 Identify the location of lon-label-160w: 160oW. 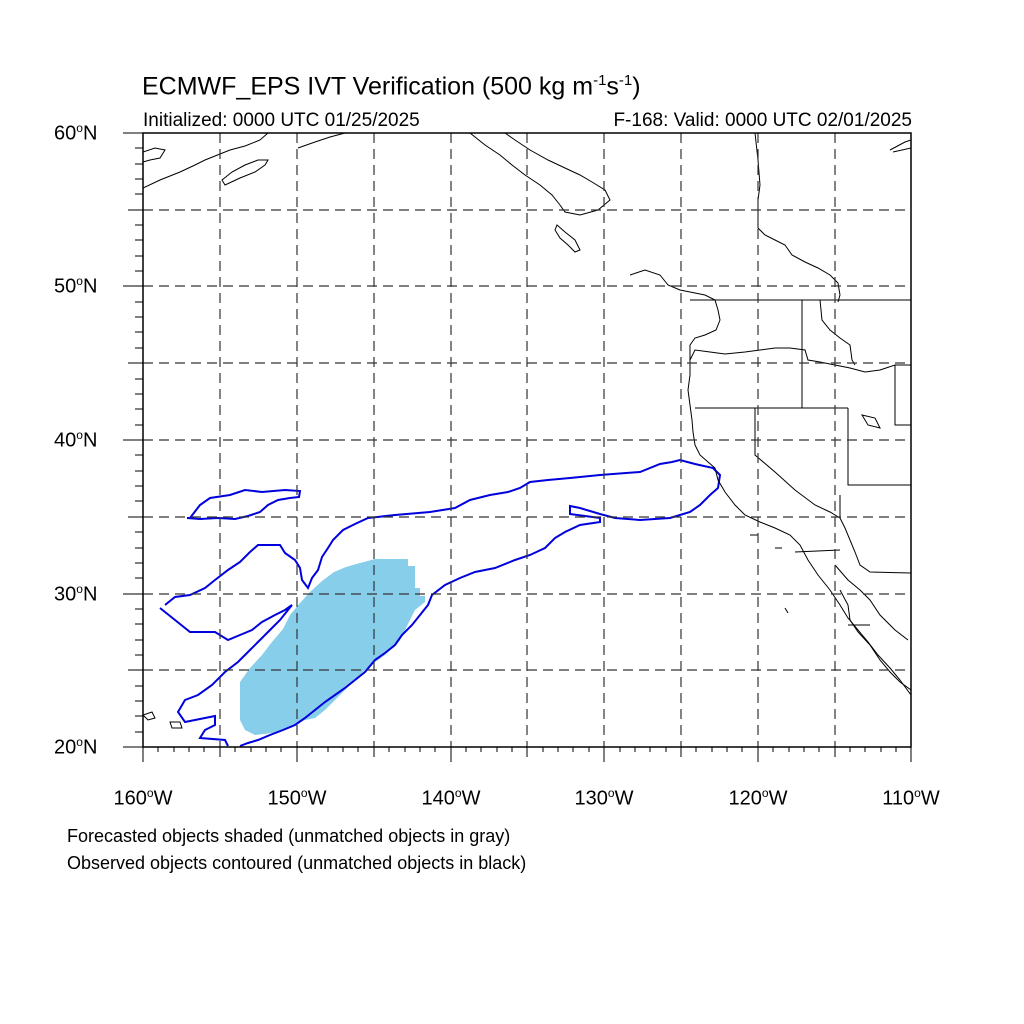
(143, 798).